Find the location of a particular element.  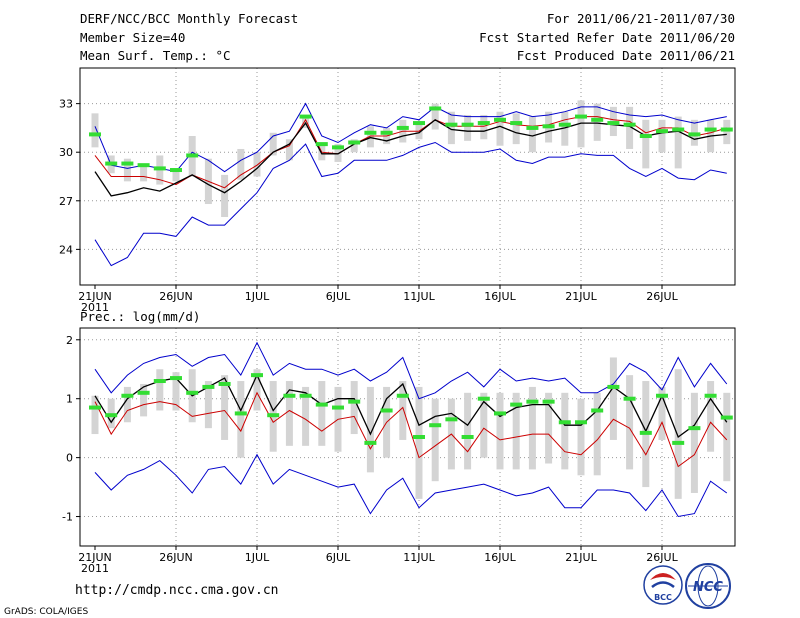

prec-lower-envelope-line is located at coordinates (411, 485).